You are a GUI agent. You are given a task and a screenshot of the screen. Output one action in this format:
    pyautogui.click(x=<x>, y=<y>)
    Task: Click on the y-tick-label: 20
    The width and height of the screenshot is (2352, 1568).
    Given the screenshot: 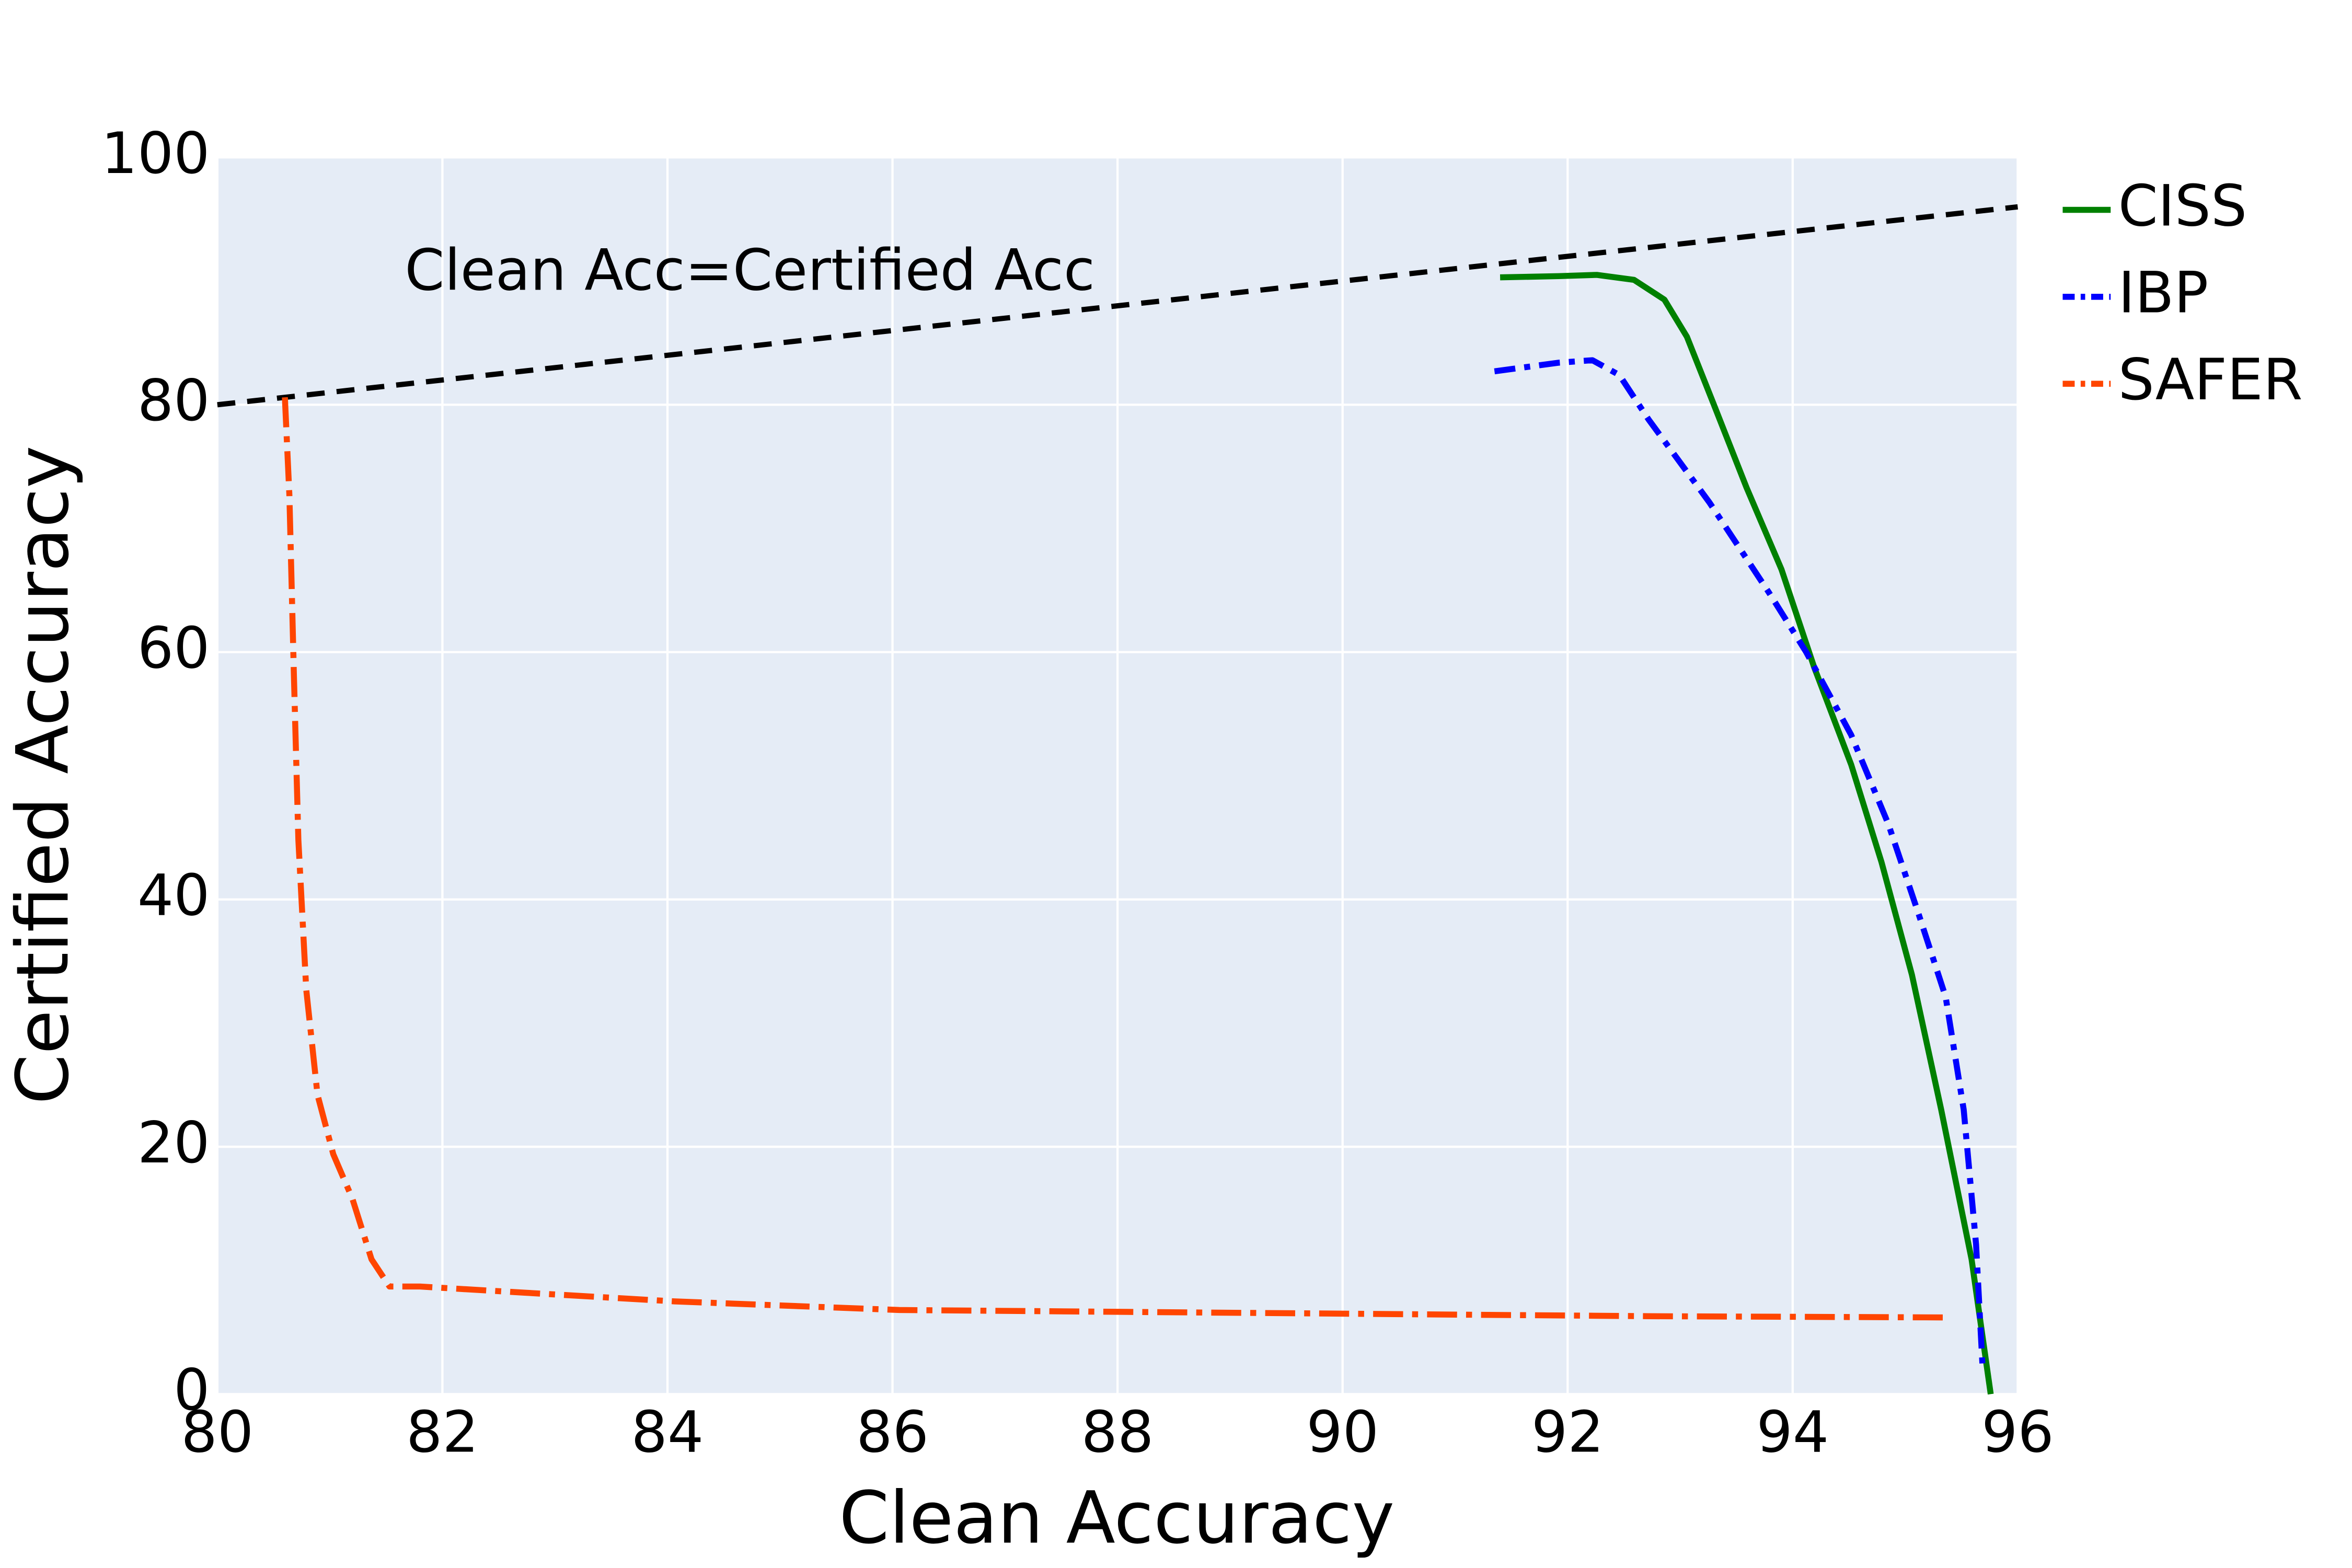 What is the action you would take?
    pyautogui.click(x=173, y=1143)
    